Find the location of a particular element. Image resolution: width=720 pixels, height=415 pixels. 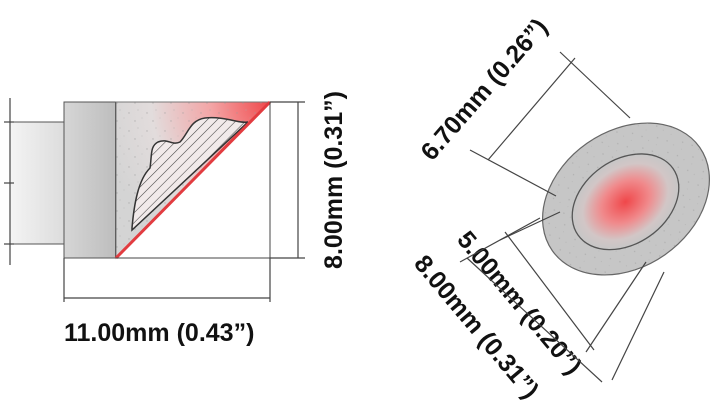

diagonal-dimension is located at coordinates (550, 124).